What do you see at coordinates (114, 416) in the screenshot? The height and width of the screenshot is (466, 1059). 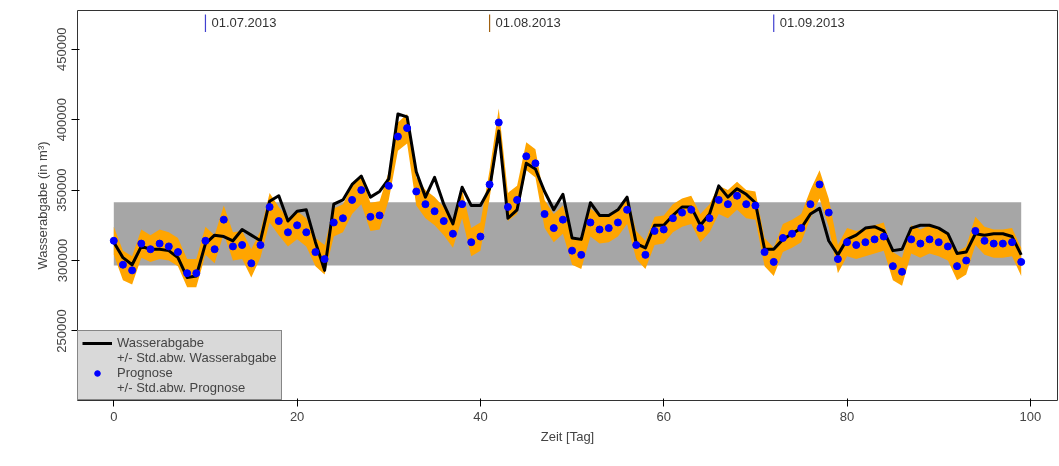 I see `x-tick-label: 0` at bounding box center [114, 416].